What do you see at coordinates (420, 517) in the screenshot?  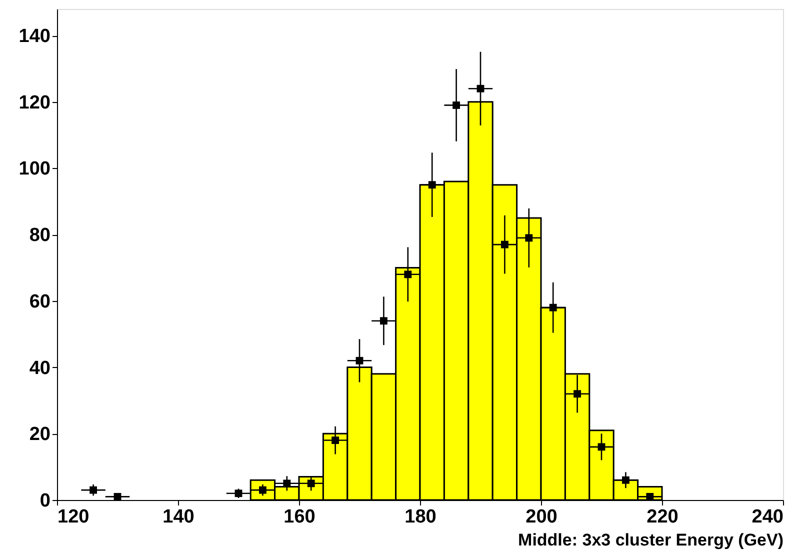 I see `x-tick-label: 180` at bounding box center [420, 517].